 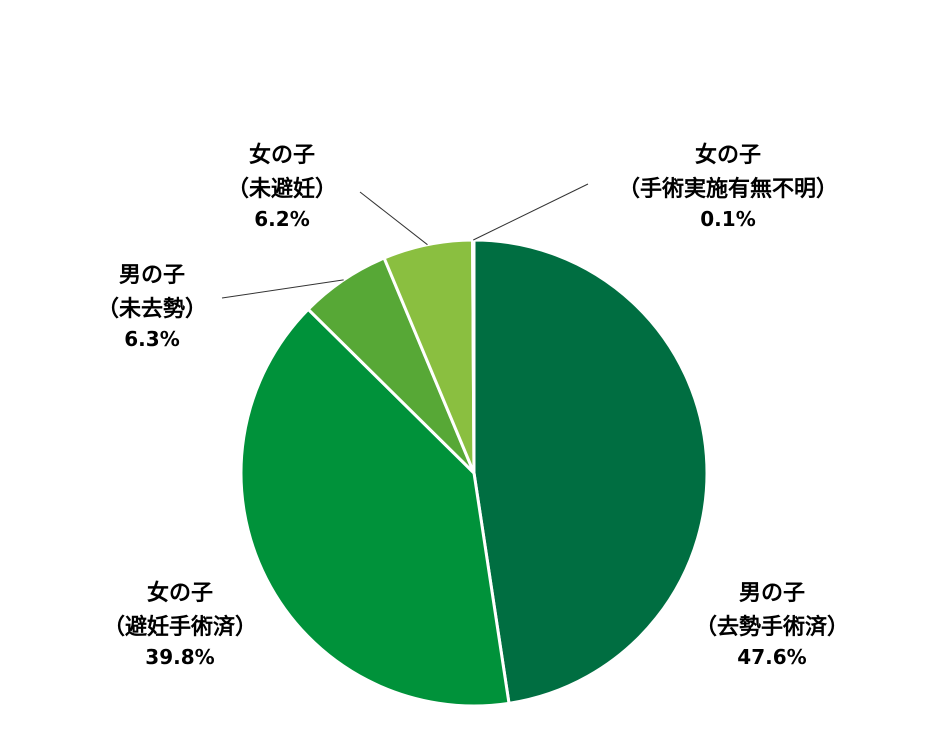 I want to click on slice-label-female-unknown-line2: （手術実施有無不明）, so click(x=728, y=189).